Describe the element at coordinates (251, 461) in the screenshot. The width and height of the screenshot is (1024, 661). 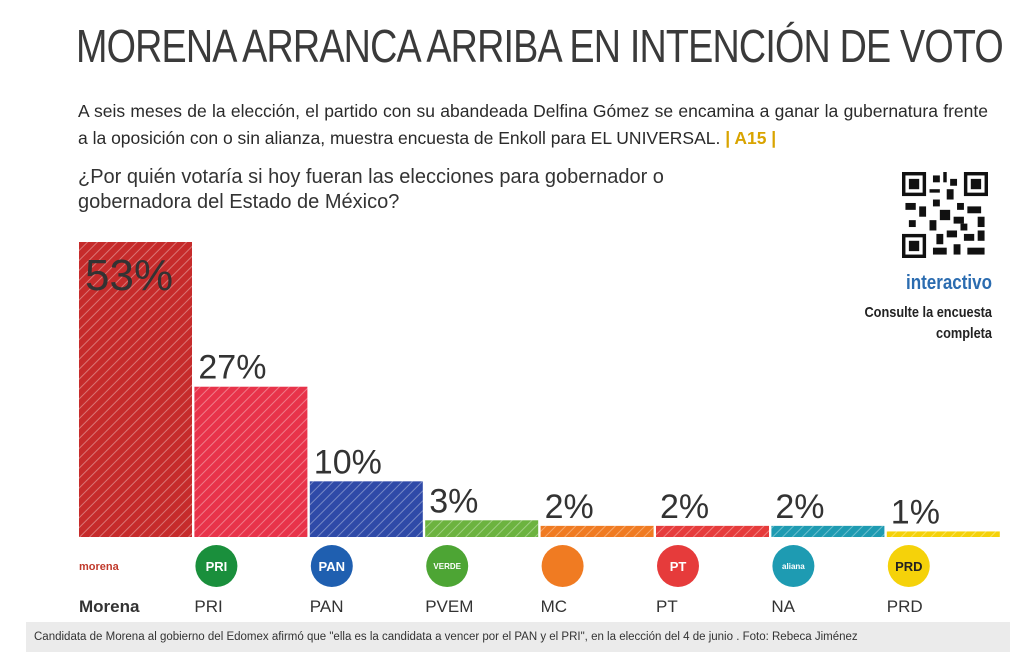
I see `bar-hatch-pri` at that location.